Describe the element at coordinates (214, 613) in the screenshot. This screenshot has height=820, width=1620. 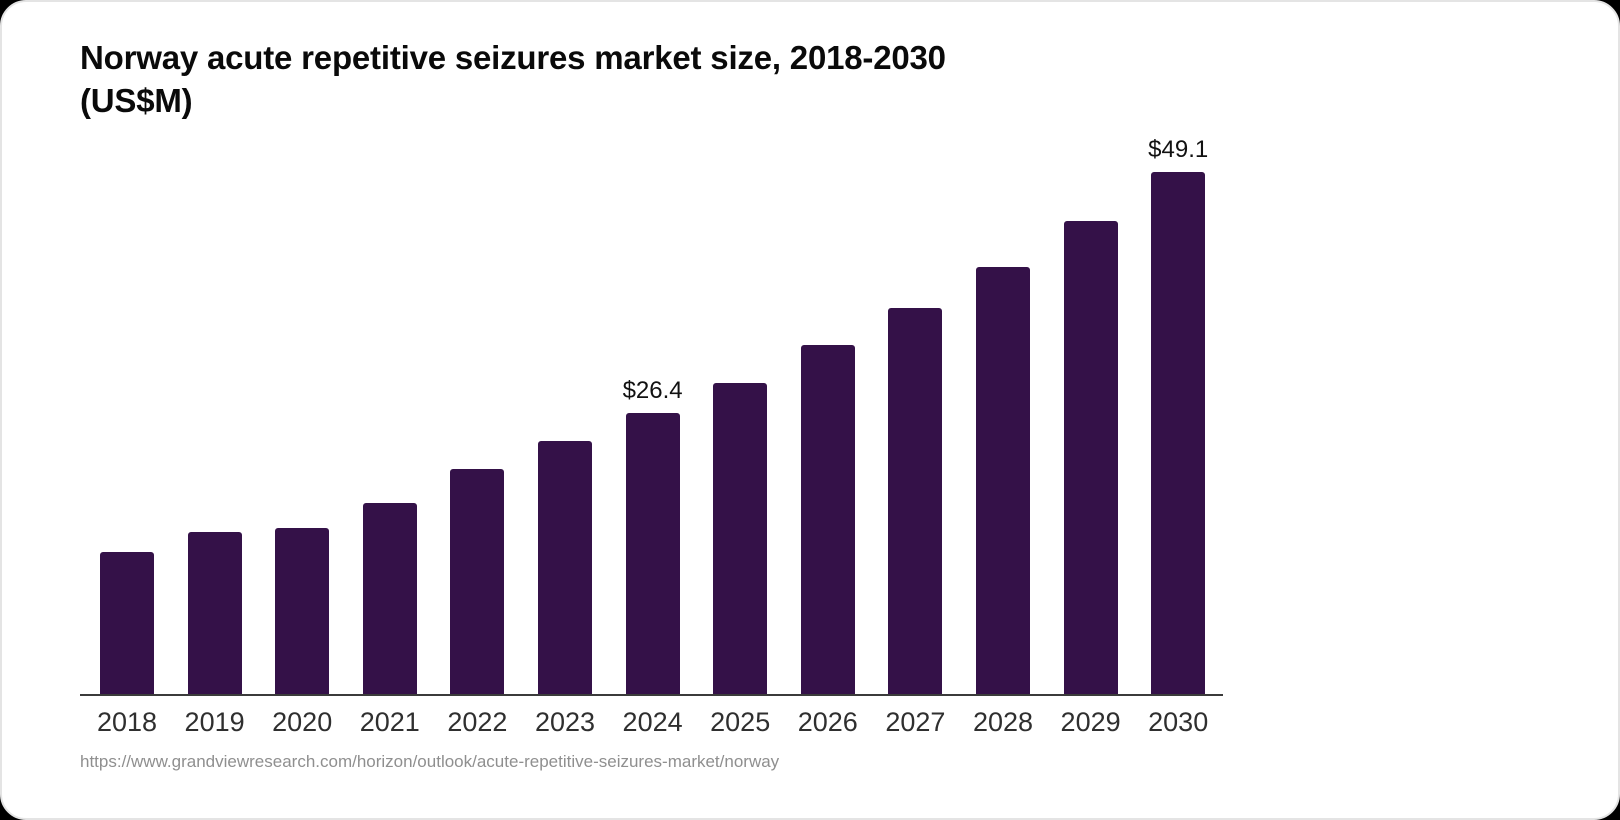
I see `bar-2019` at that location.